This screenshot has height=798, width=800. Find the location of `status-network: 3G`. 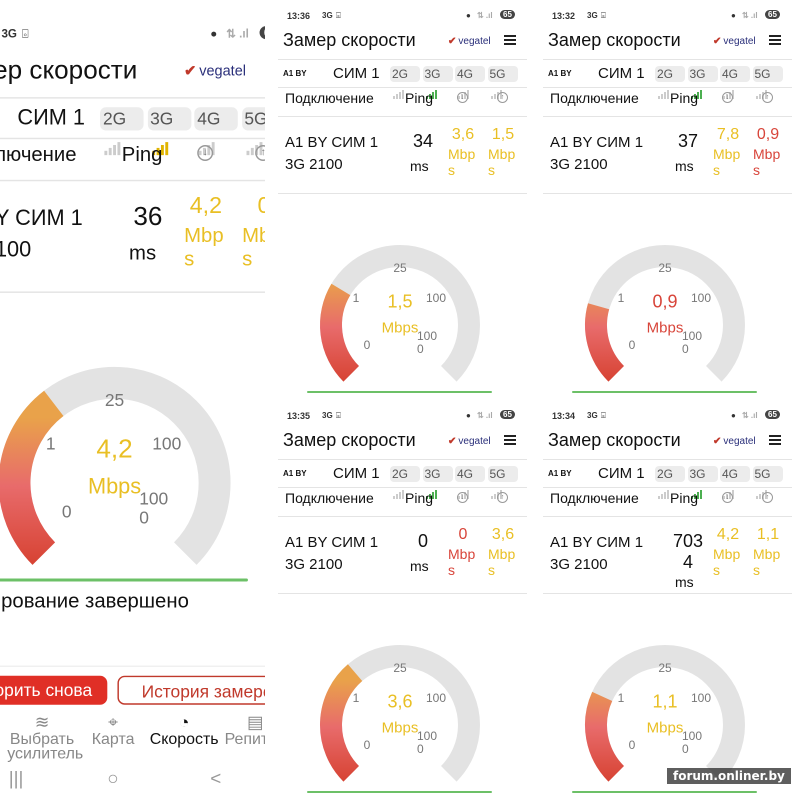

status-network: 3G is located at coordinates (592, 15).